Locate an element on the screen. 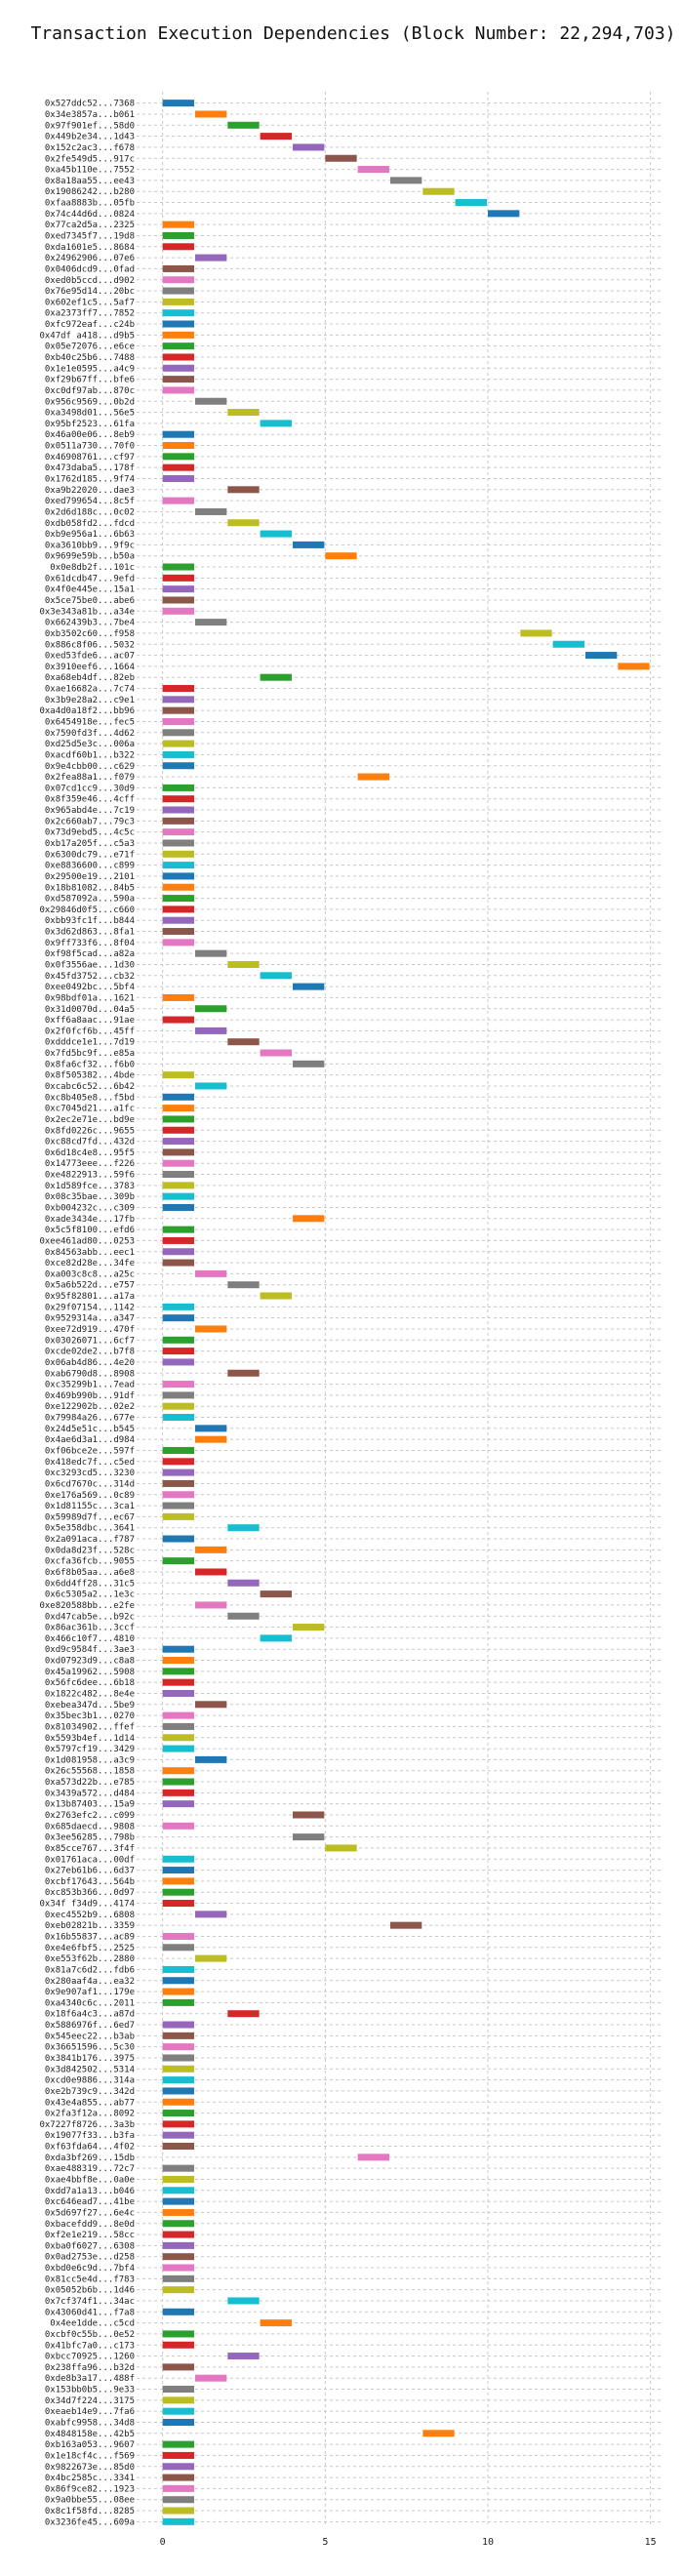  transaction-label: 0xd47cab5e...b92c is located at coordinates (90, 1617).